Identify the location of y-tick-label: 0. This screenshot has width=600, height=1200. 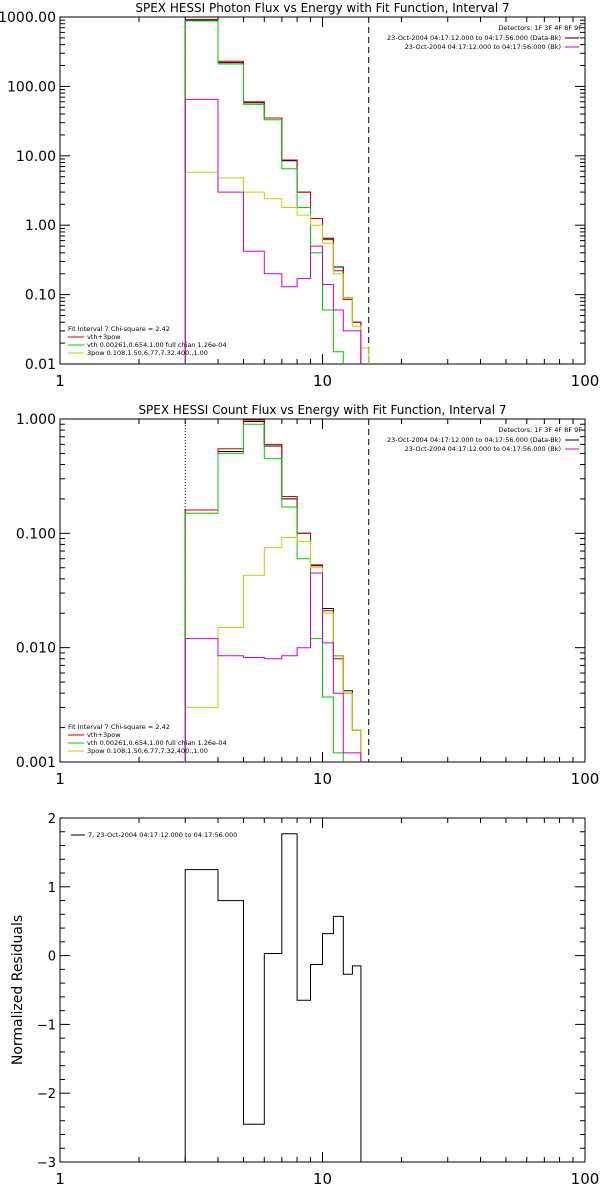
(52, 957).